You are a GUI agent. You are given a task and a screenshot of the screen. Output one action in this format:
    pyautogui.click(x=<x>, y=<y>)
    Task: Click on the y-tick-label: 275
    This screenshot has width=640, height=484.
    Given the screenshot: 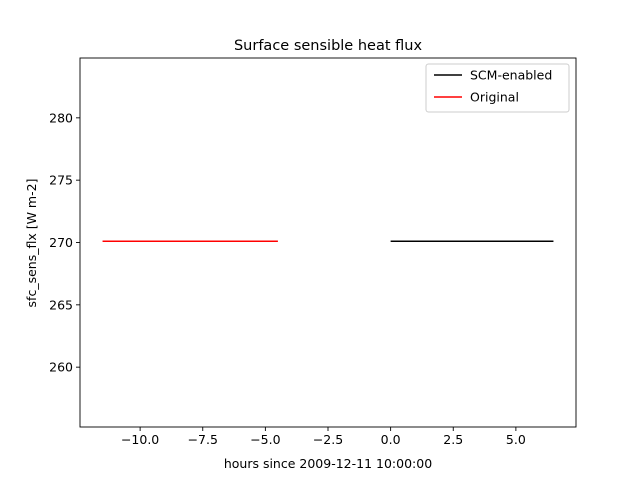 What is the action you would take?
    pyautogui.click(x=61, y=180)
    